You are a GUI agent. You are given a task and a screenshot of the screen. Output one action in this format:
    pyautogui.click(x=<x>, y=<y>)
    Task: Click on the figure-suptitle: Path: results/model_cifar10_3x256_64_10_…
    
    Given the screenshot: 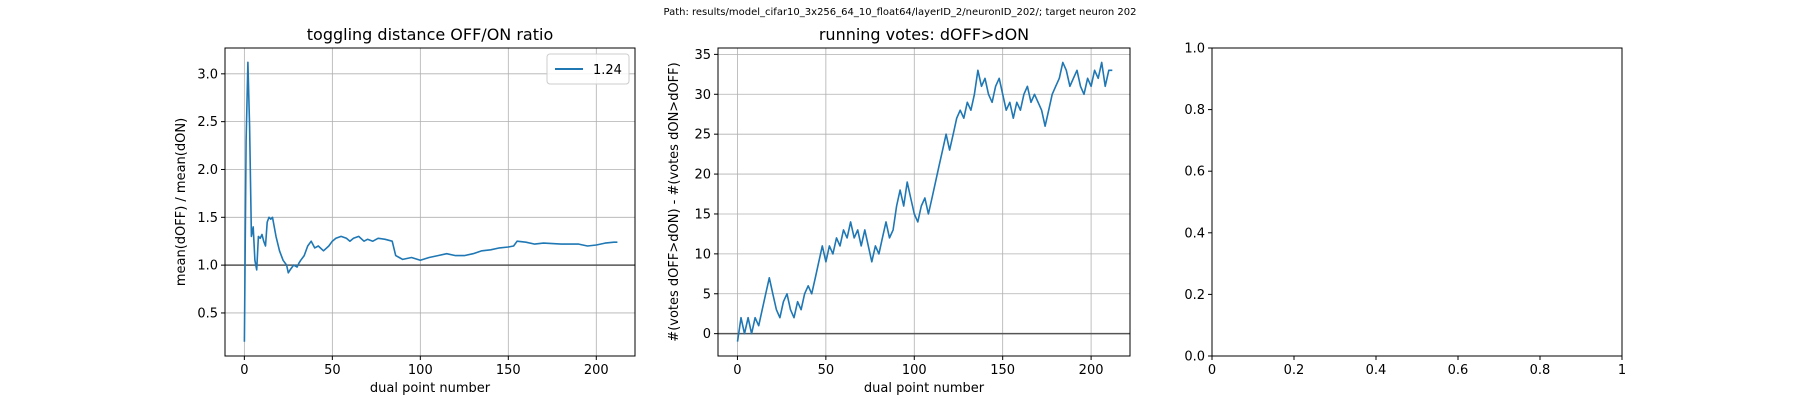 What is the action you would take?
    pyautogui.click(x=900, y=12)
    